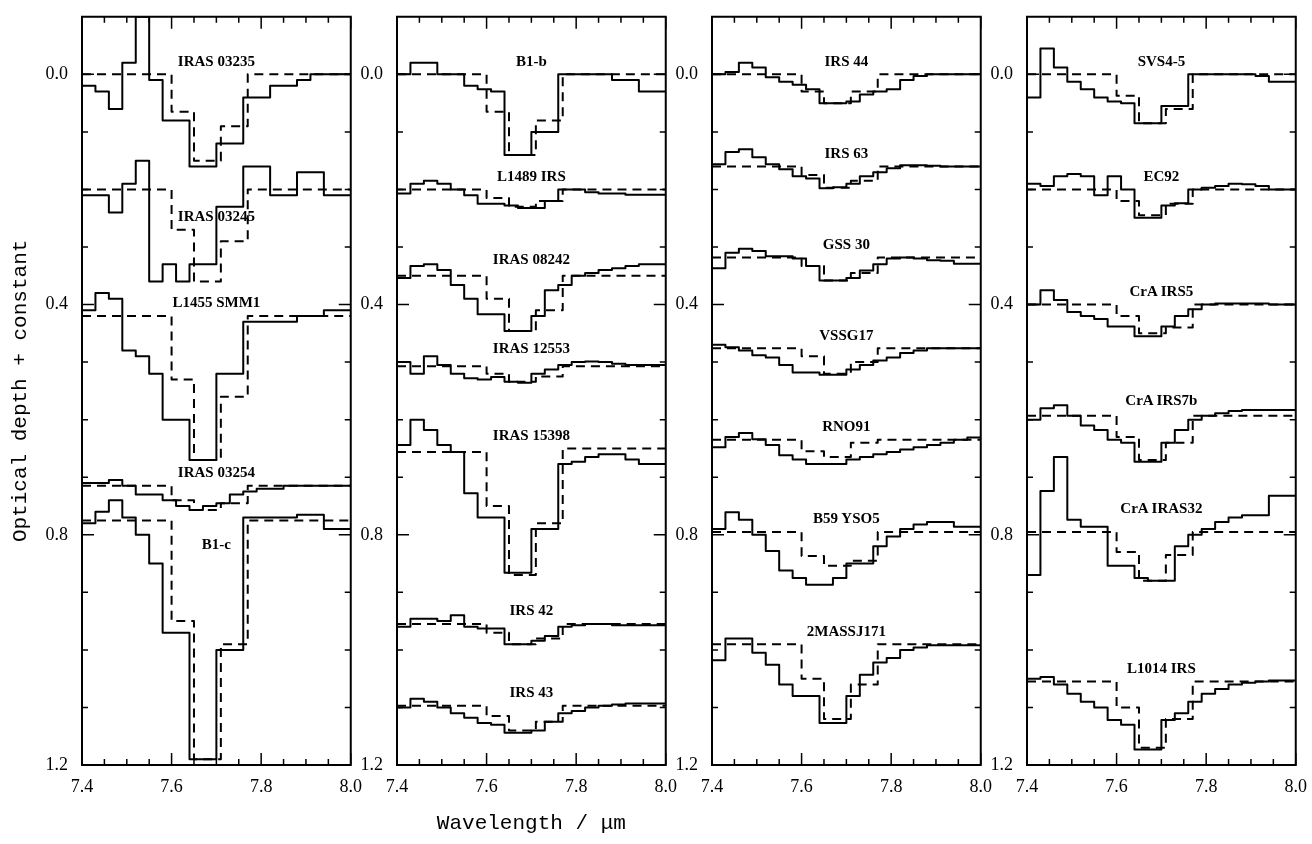 This screenshot has width=1312, height=844. What do you see at coordinates (531, 610) in the screenshot?
I see `series-label: IRS 42` at bounding box center [531, 610].